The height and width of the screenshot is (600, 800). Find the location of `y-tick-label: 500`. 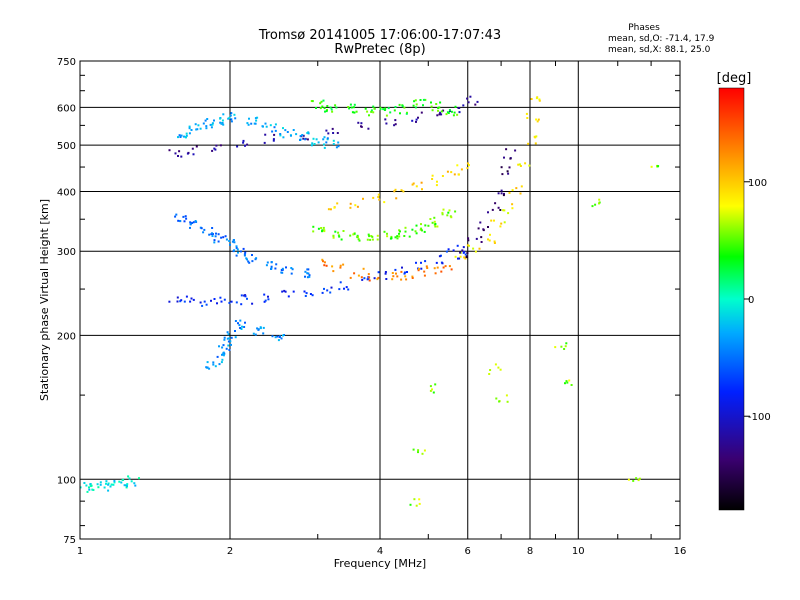

y-tick-label: 500 is located at coordinates (66, 146).